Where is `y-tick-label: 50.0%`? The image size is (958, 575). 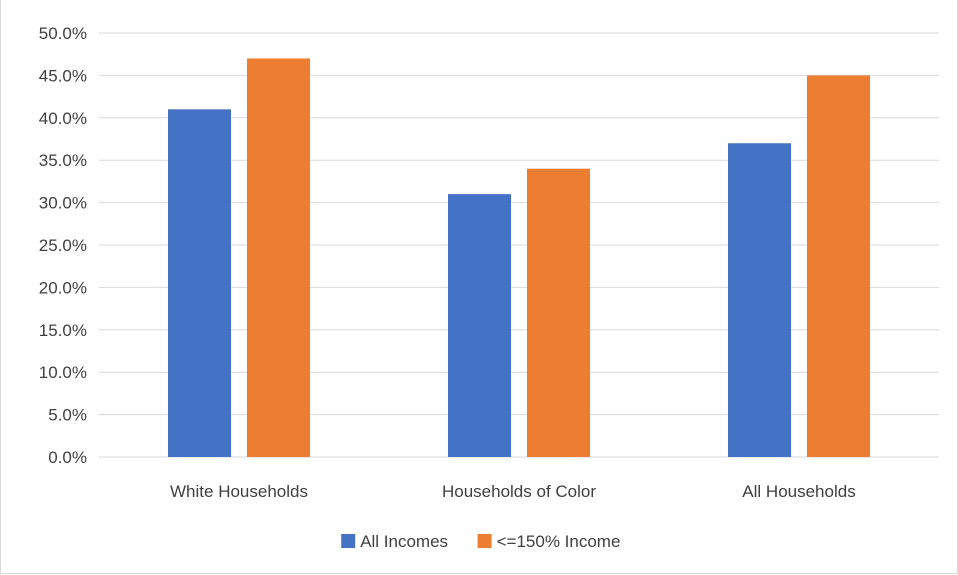
y-tick-label: 50.0% is located at coordinates (63, 33).